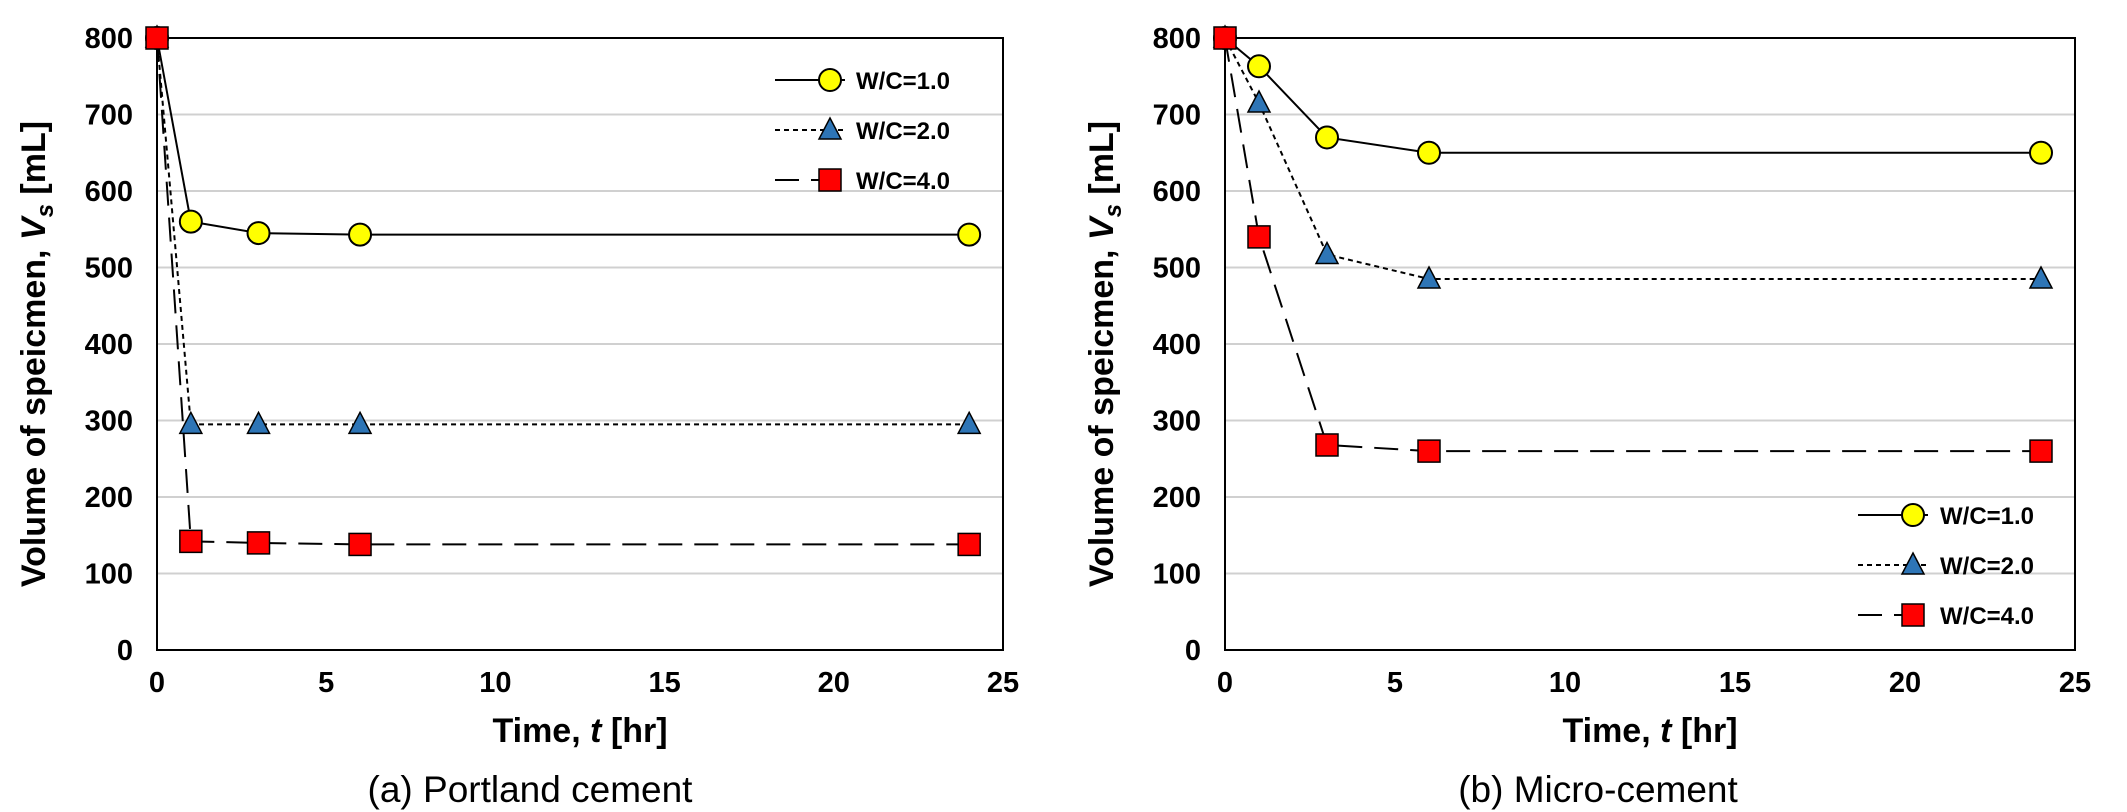 Image resolution: width=2127 pixels, height=812 pixels. I want to click on series-W/C=1.0, so click(1633, 95).